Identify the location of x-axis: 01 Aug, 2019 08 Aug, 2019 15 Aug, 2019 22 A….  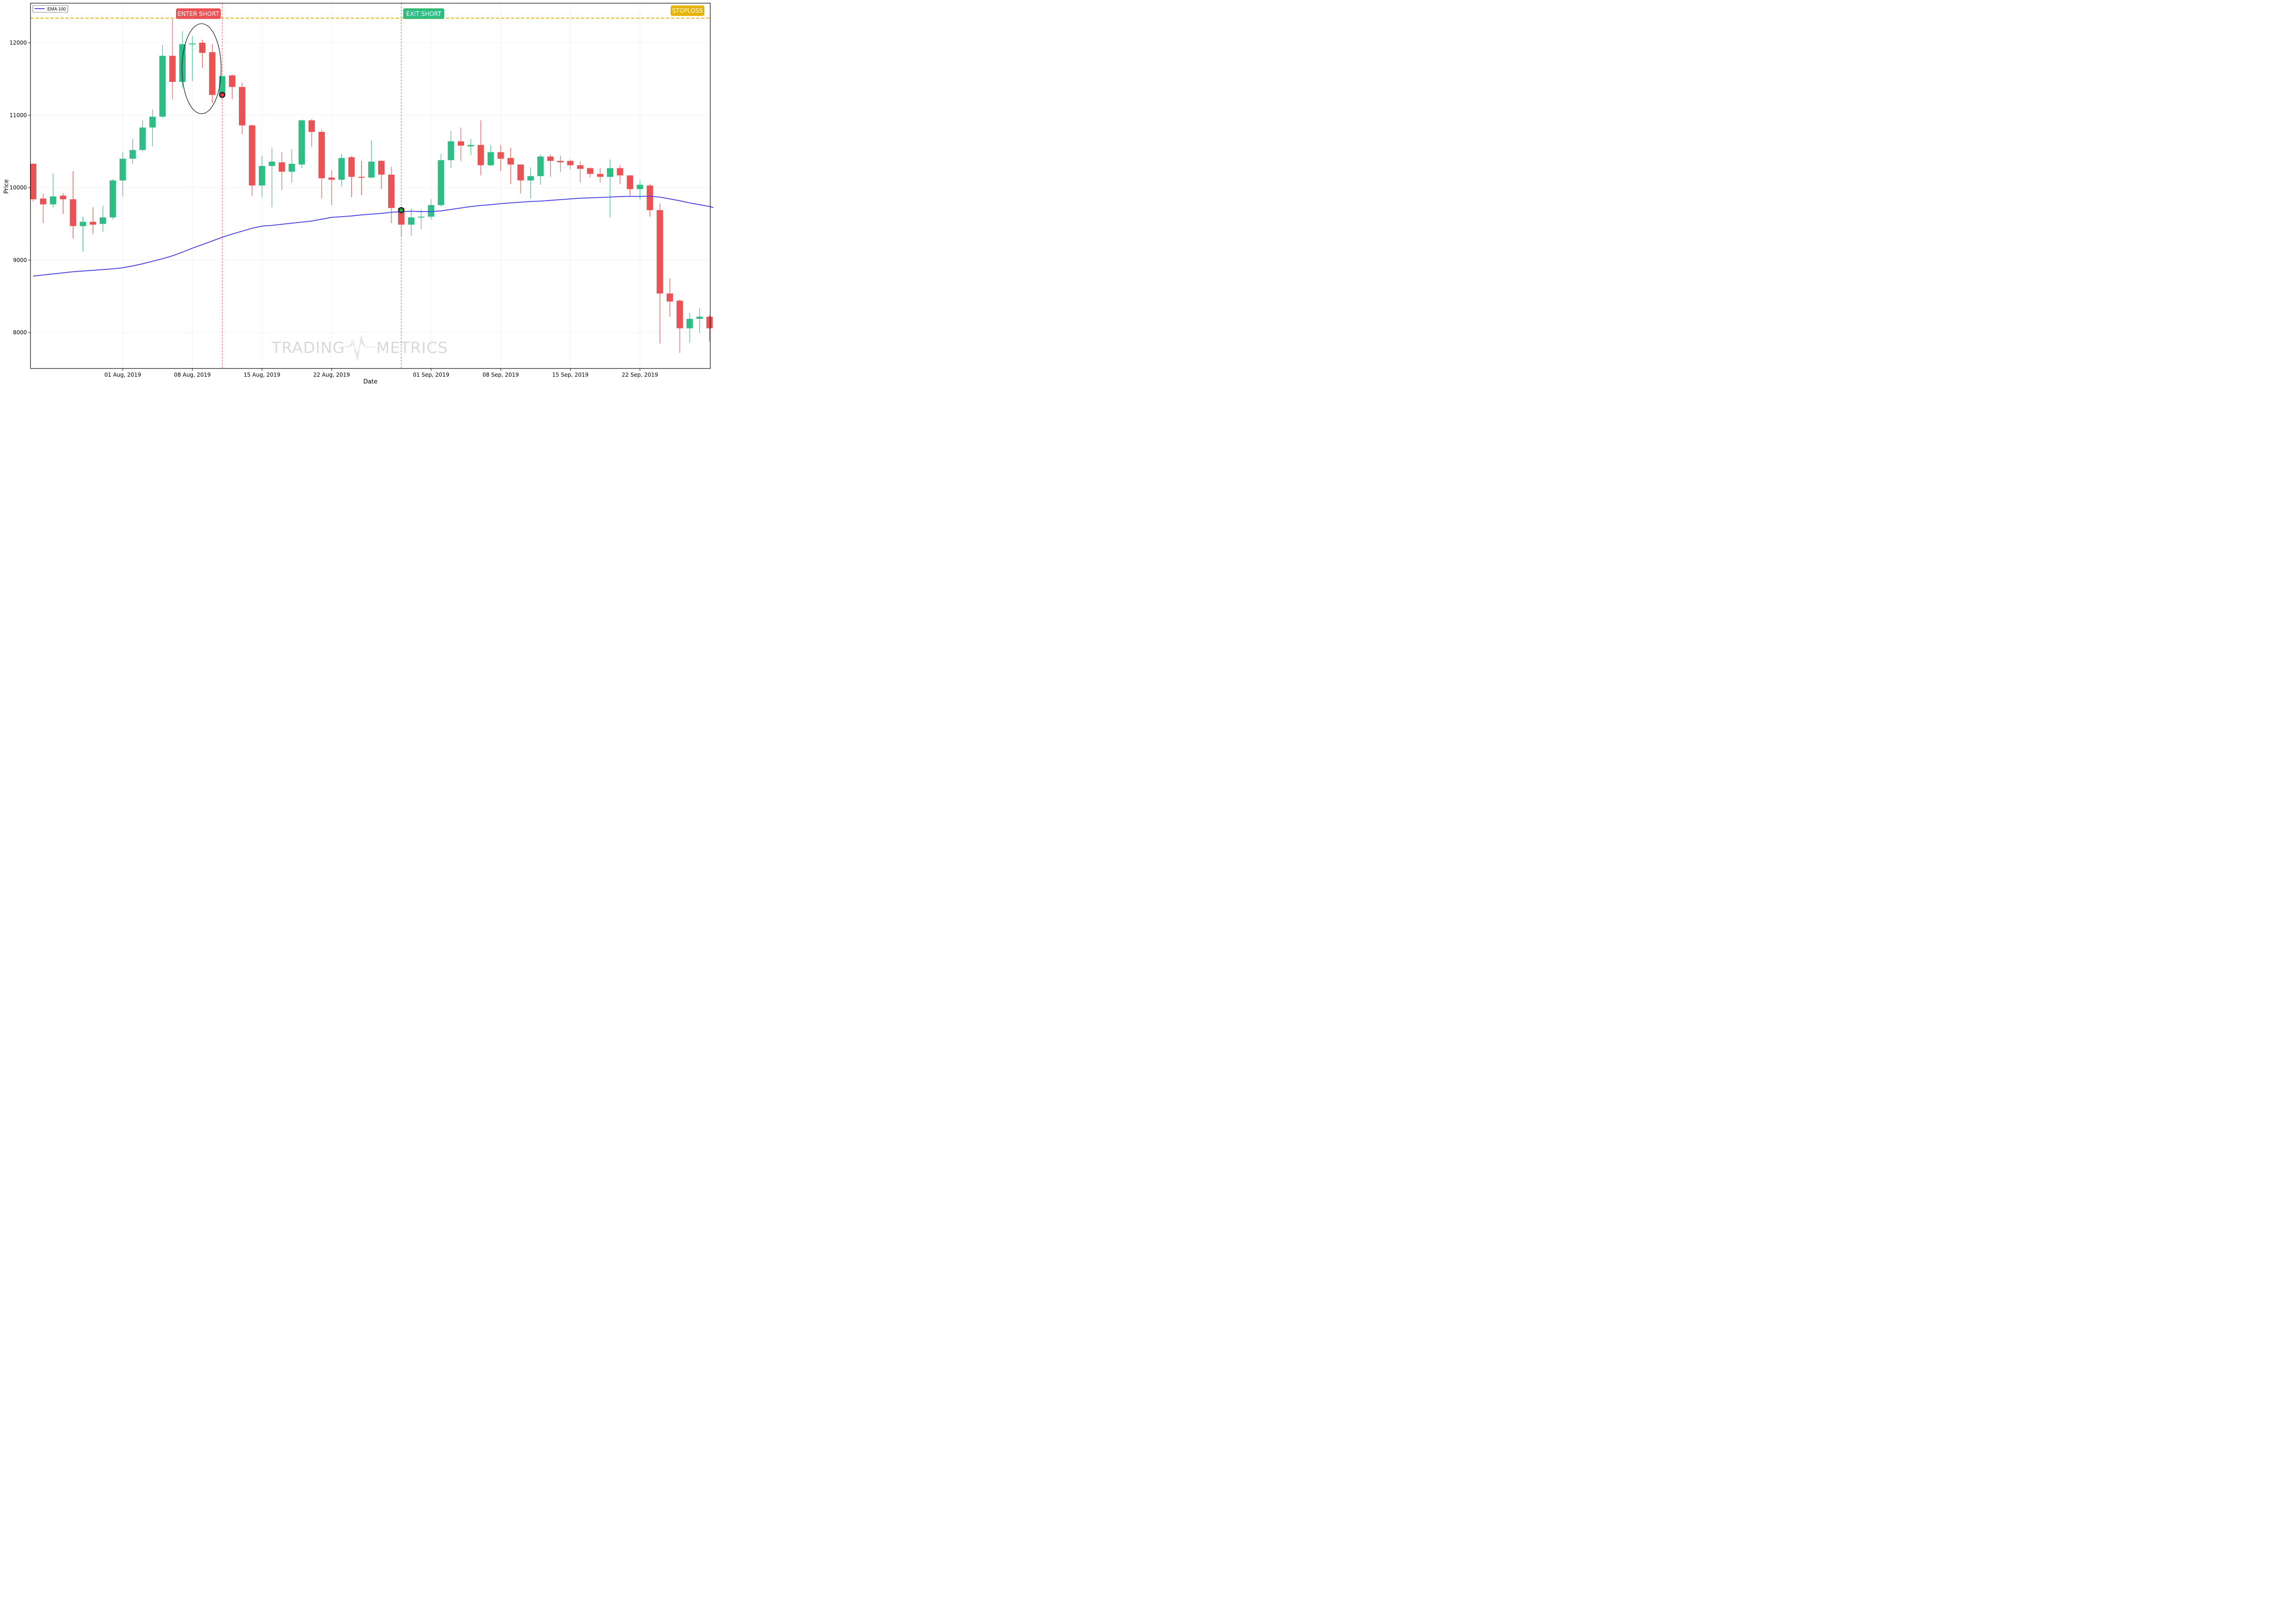
(381, 373).